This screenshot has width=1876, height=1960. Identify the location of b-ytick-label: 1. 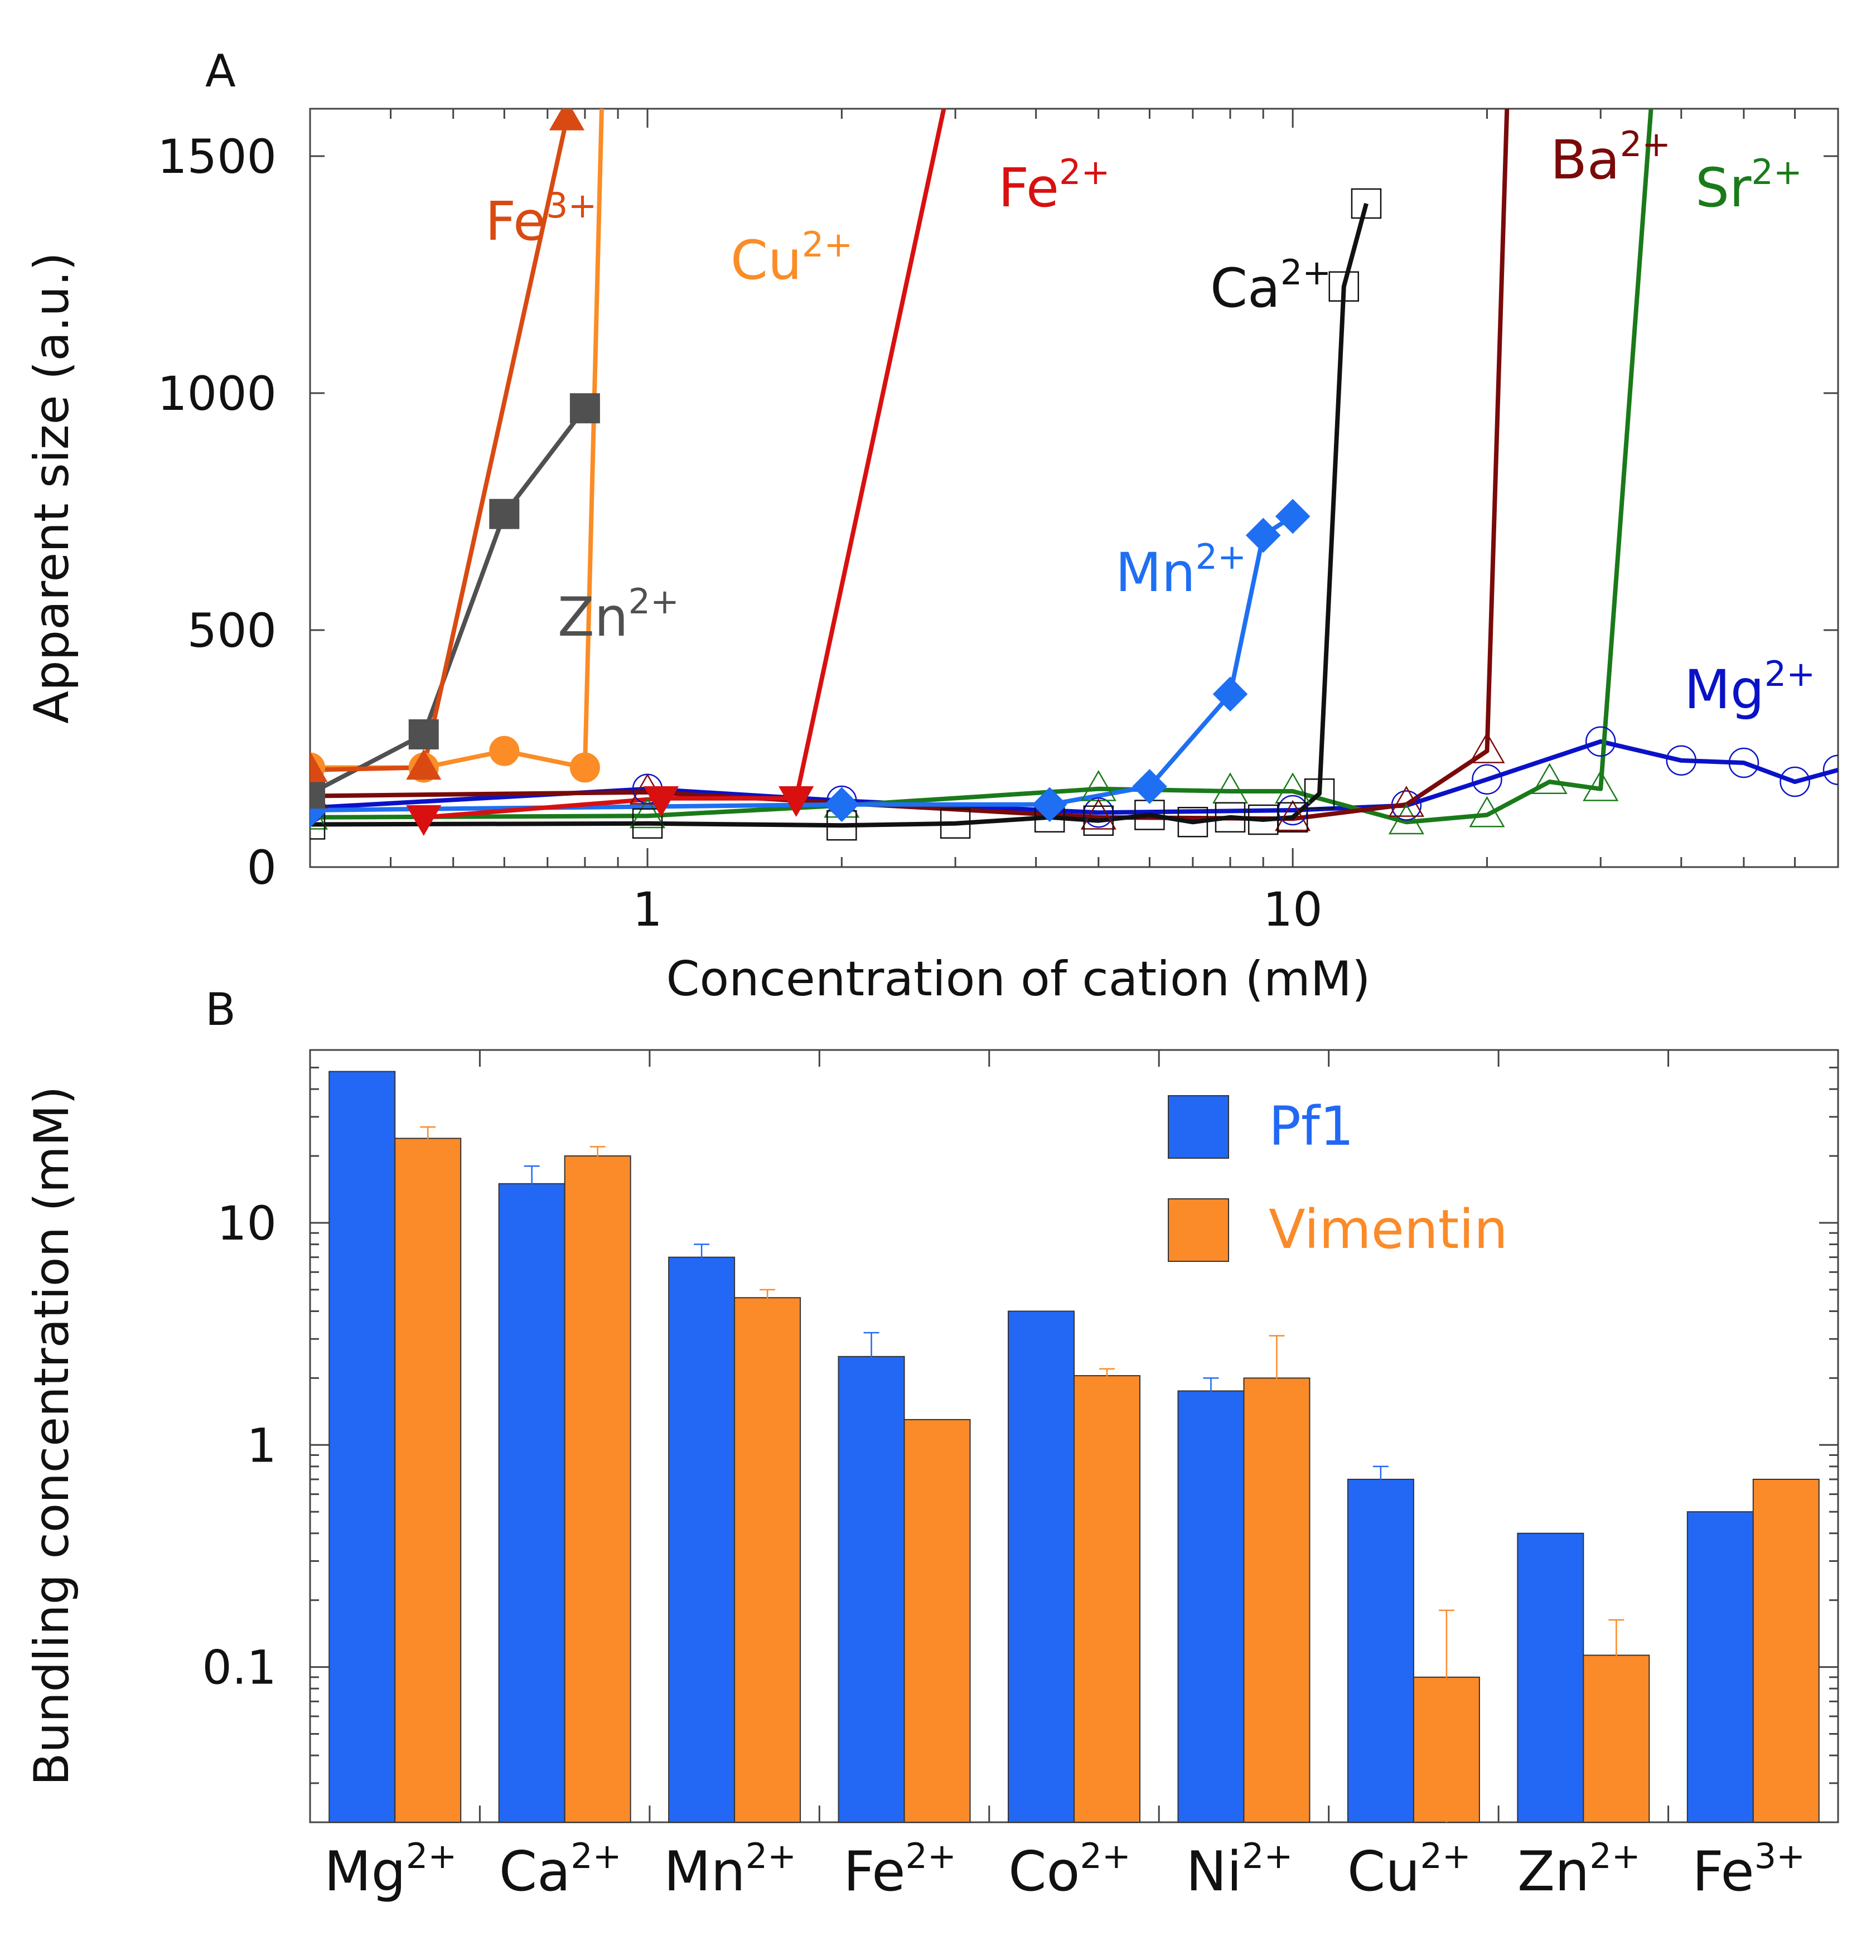
(262, 1445).